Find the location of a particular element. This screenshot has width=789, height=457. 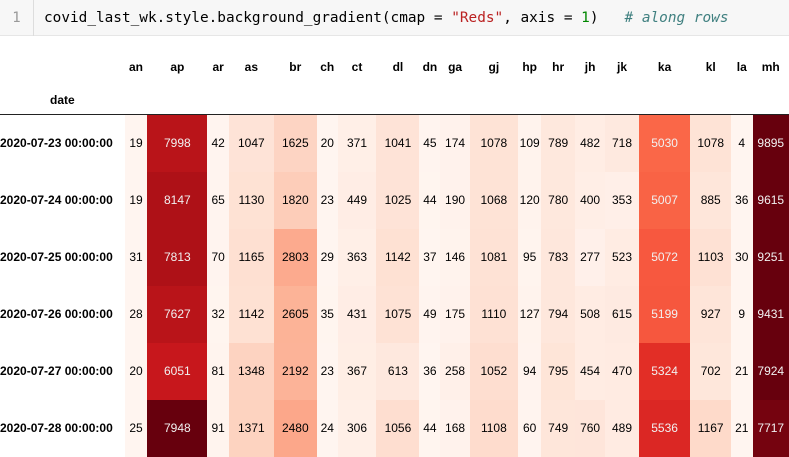

index-name-filler is located at coordinates (457, 100).